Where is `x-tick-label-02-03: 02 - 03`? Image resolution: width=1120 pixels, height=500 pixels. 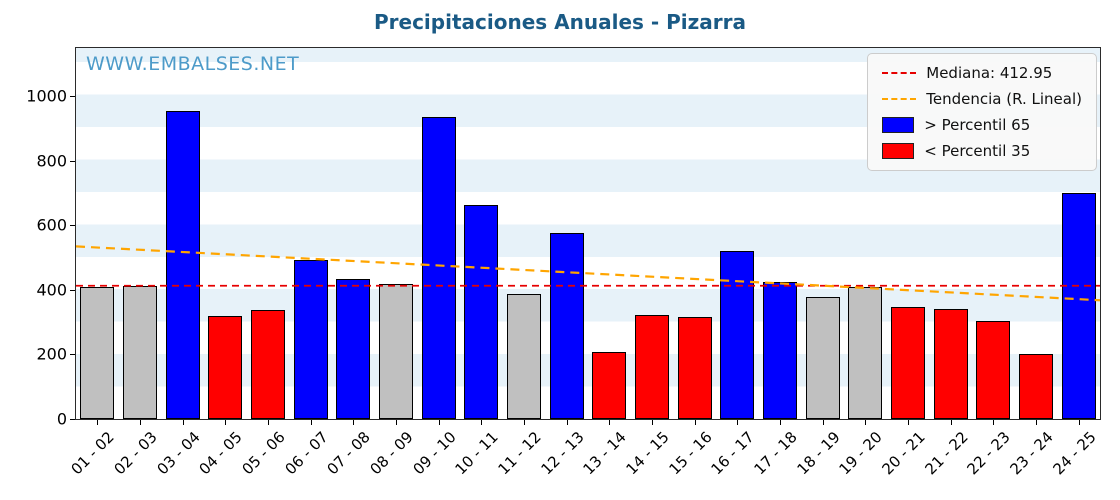
x-tick-label-02-03: 02 - 03 is located at coordinates (135, 453).